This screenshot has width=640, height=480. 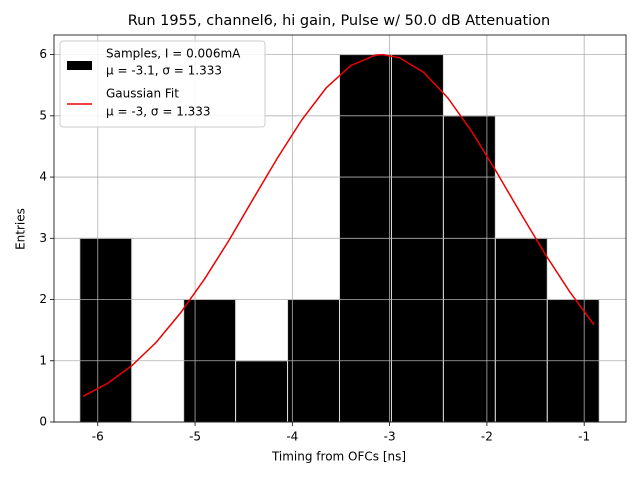 What do you see at coordinates (21, 229) in the screenshot?
I see `y-axis-label: Entries` at bounding box center [21, 229].